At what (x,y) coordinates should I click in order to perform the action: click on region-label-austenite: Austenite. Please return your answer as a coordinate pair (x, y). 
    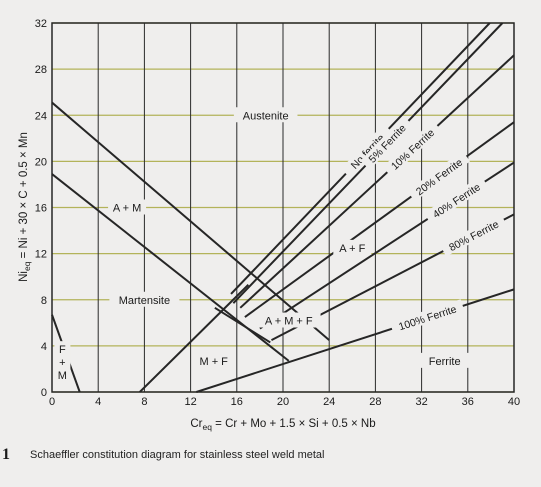
    Looking at the image, I should click on (266, 116).